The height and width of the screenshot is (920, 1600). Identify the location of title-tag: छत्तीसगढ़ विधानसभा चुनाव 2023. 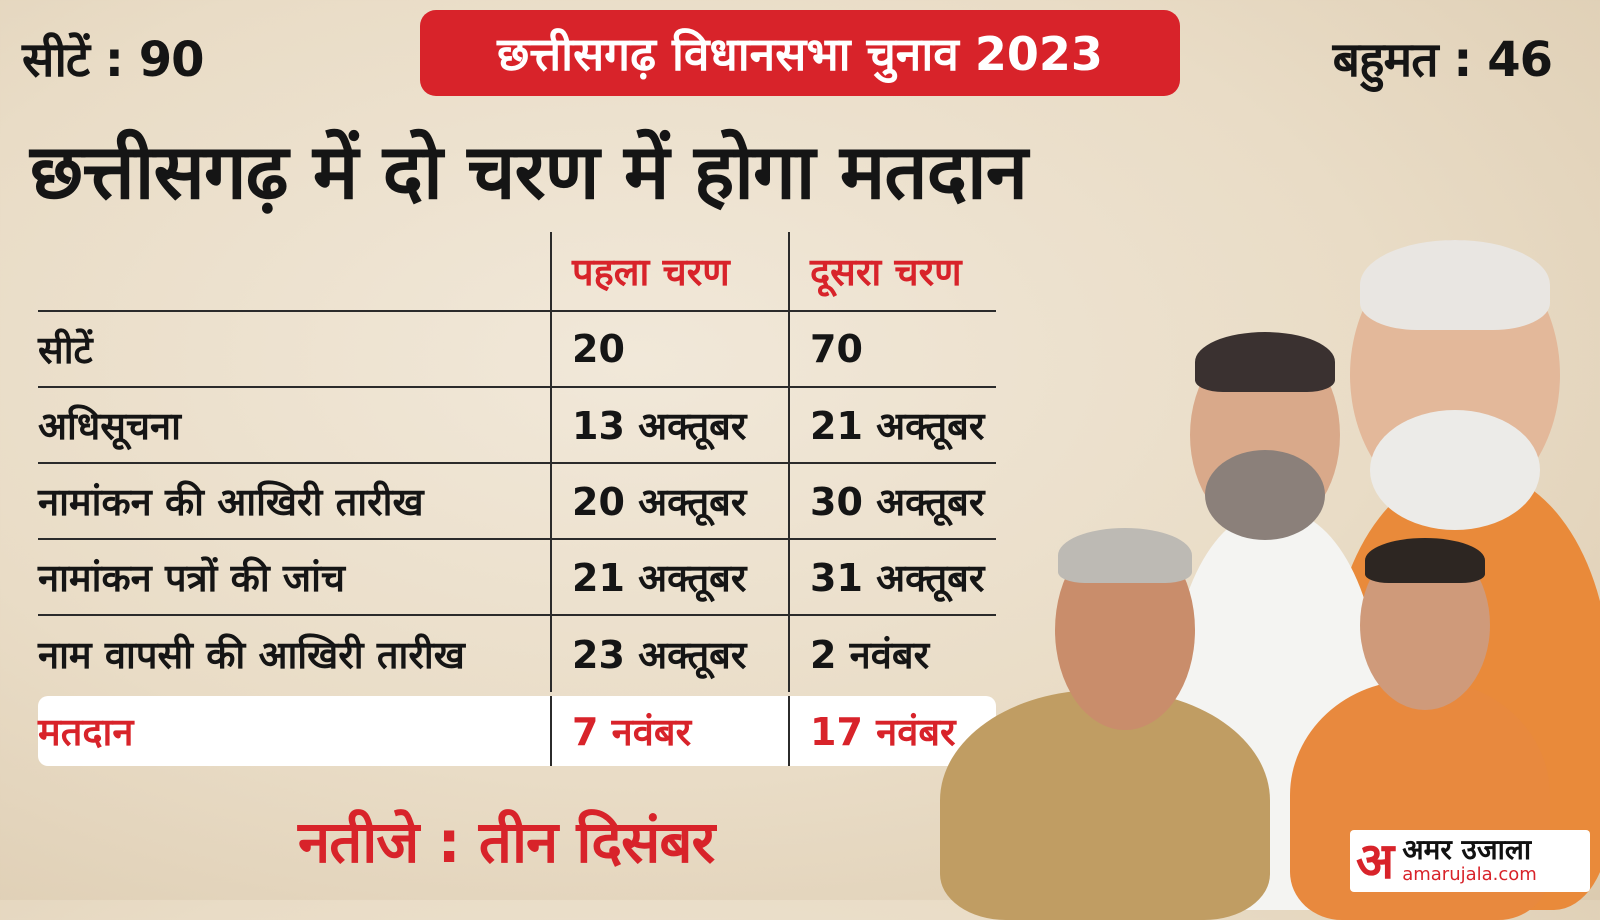
(800, 53).